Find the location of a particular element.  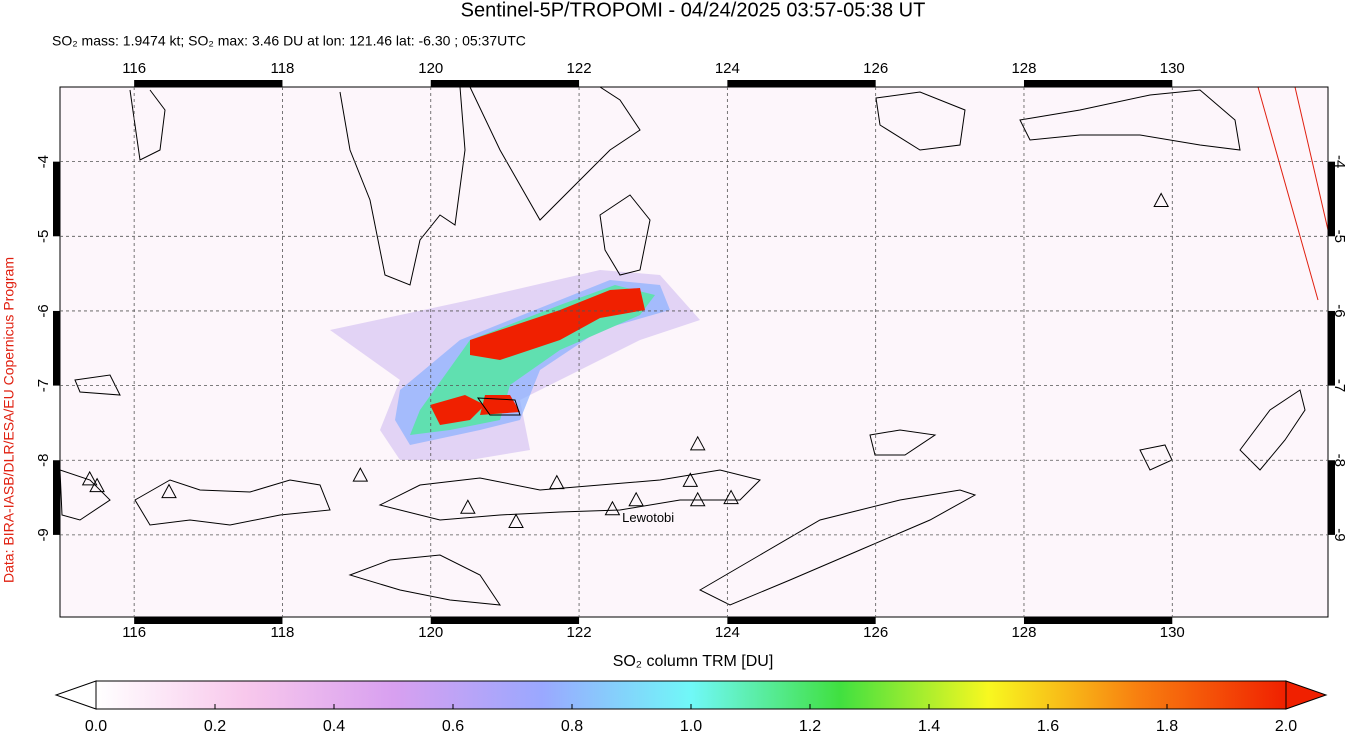

y-tick-label-left: -7 is located at coordinates (43, 385).